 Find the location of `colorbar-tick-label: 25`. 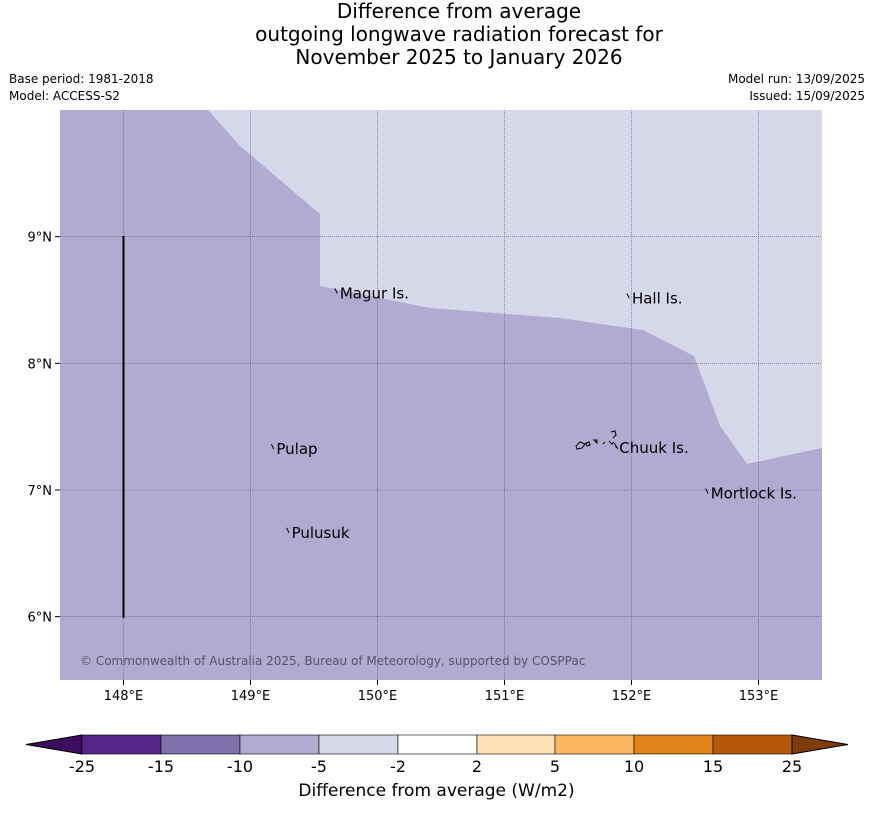

colorbar-tick-label: 25 is located at coordinates (792, 766).